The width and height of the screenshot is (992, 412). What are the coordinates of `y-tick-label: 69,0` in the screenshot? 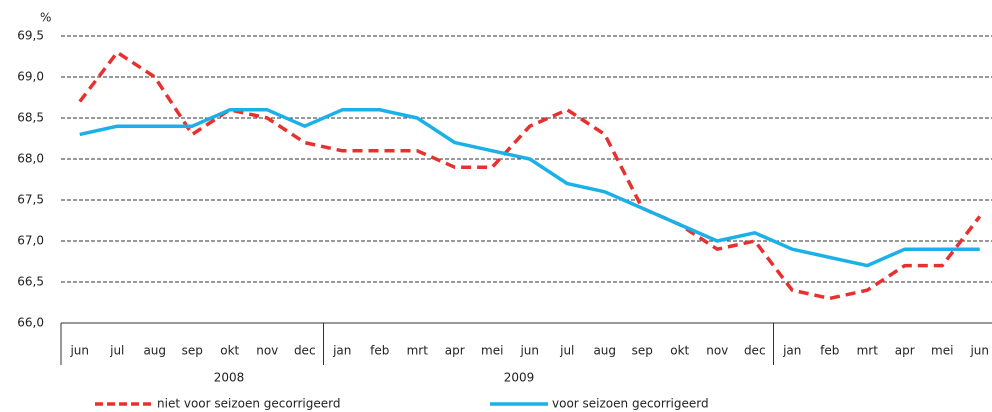 It's located at (30, 77).